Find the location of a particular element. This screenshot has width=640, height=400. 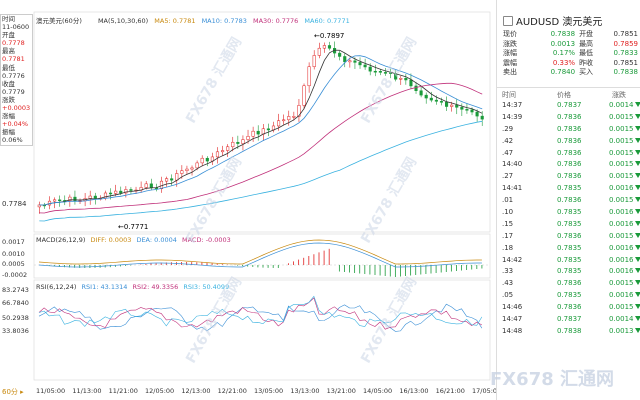

quote-label: 涨跌 is located at coordinates (510, 43).